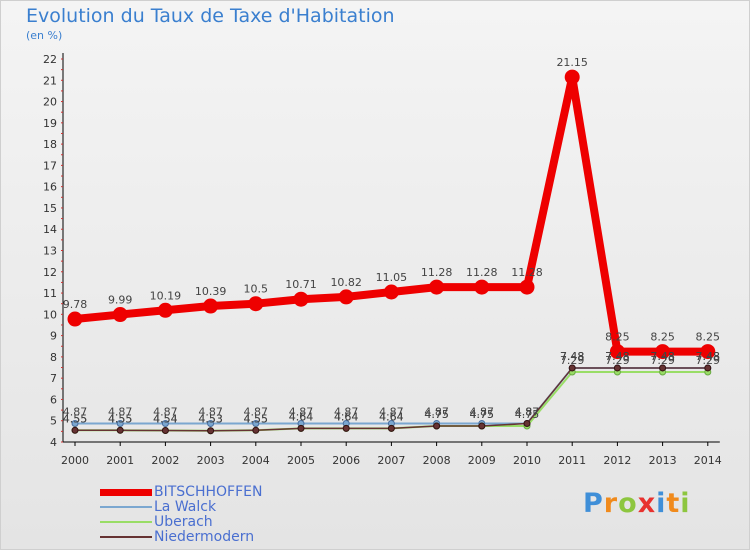 The height and width of the screenshot is (550, 750). Describe the element at coordinates (50, 272) in the screenshot. I see `y-tick-label: 12` at that location.